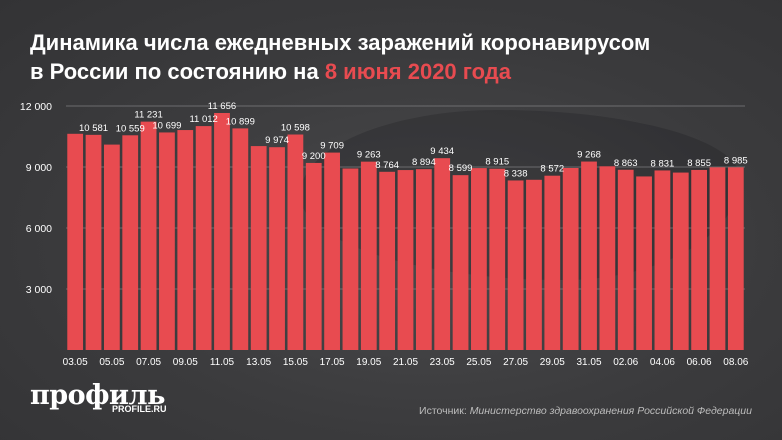 This screenshot has width=782, height=440. I want to click on title-line-2-prefix: в России по состоянию на, so click(177, 71).